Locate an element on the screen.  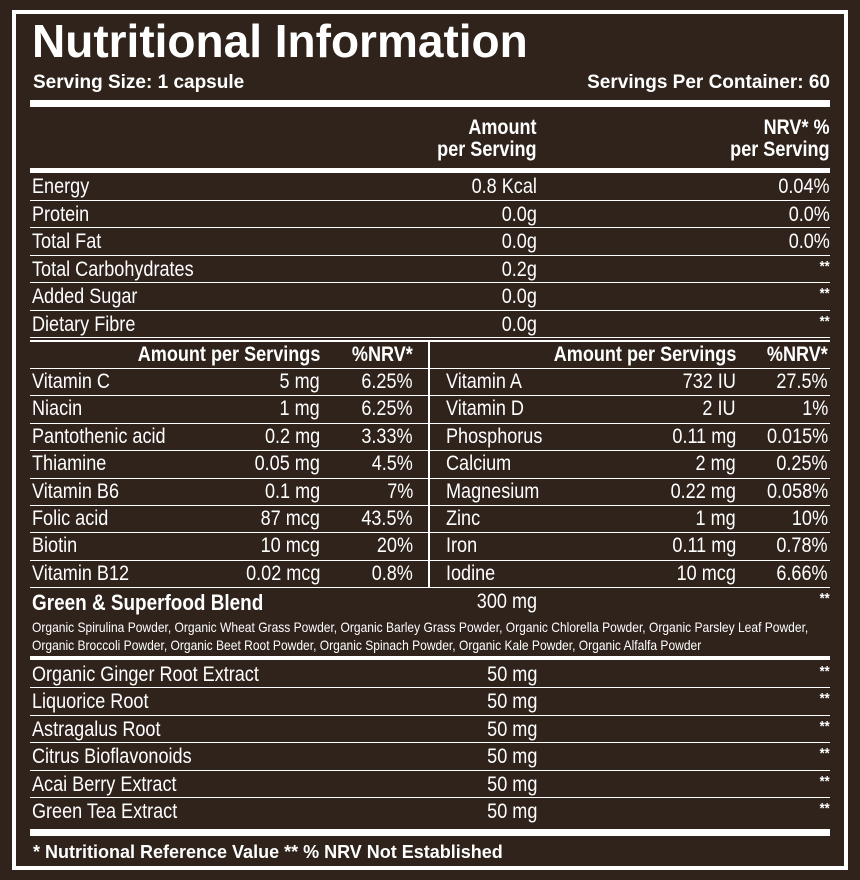
micro-left-amount: 10 mcg is located at coordinates (290, 546).